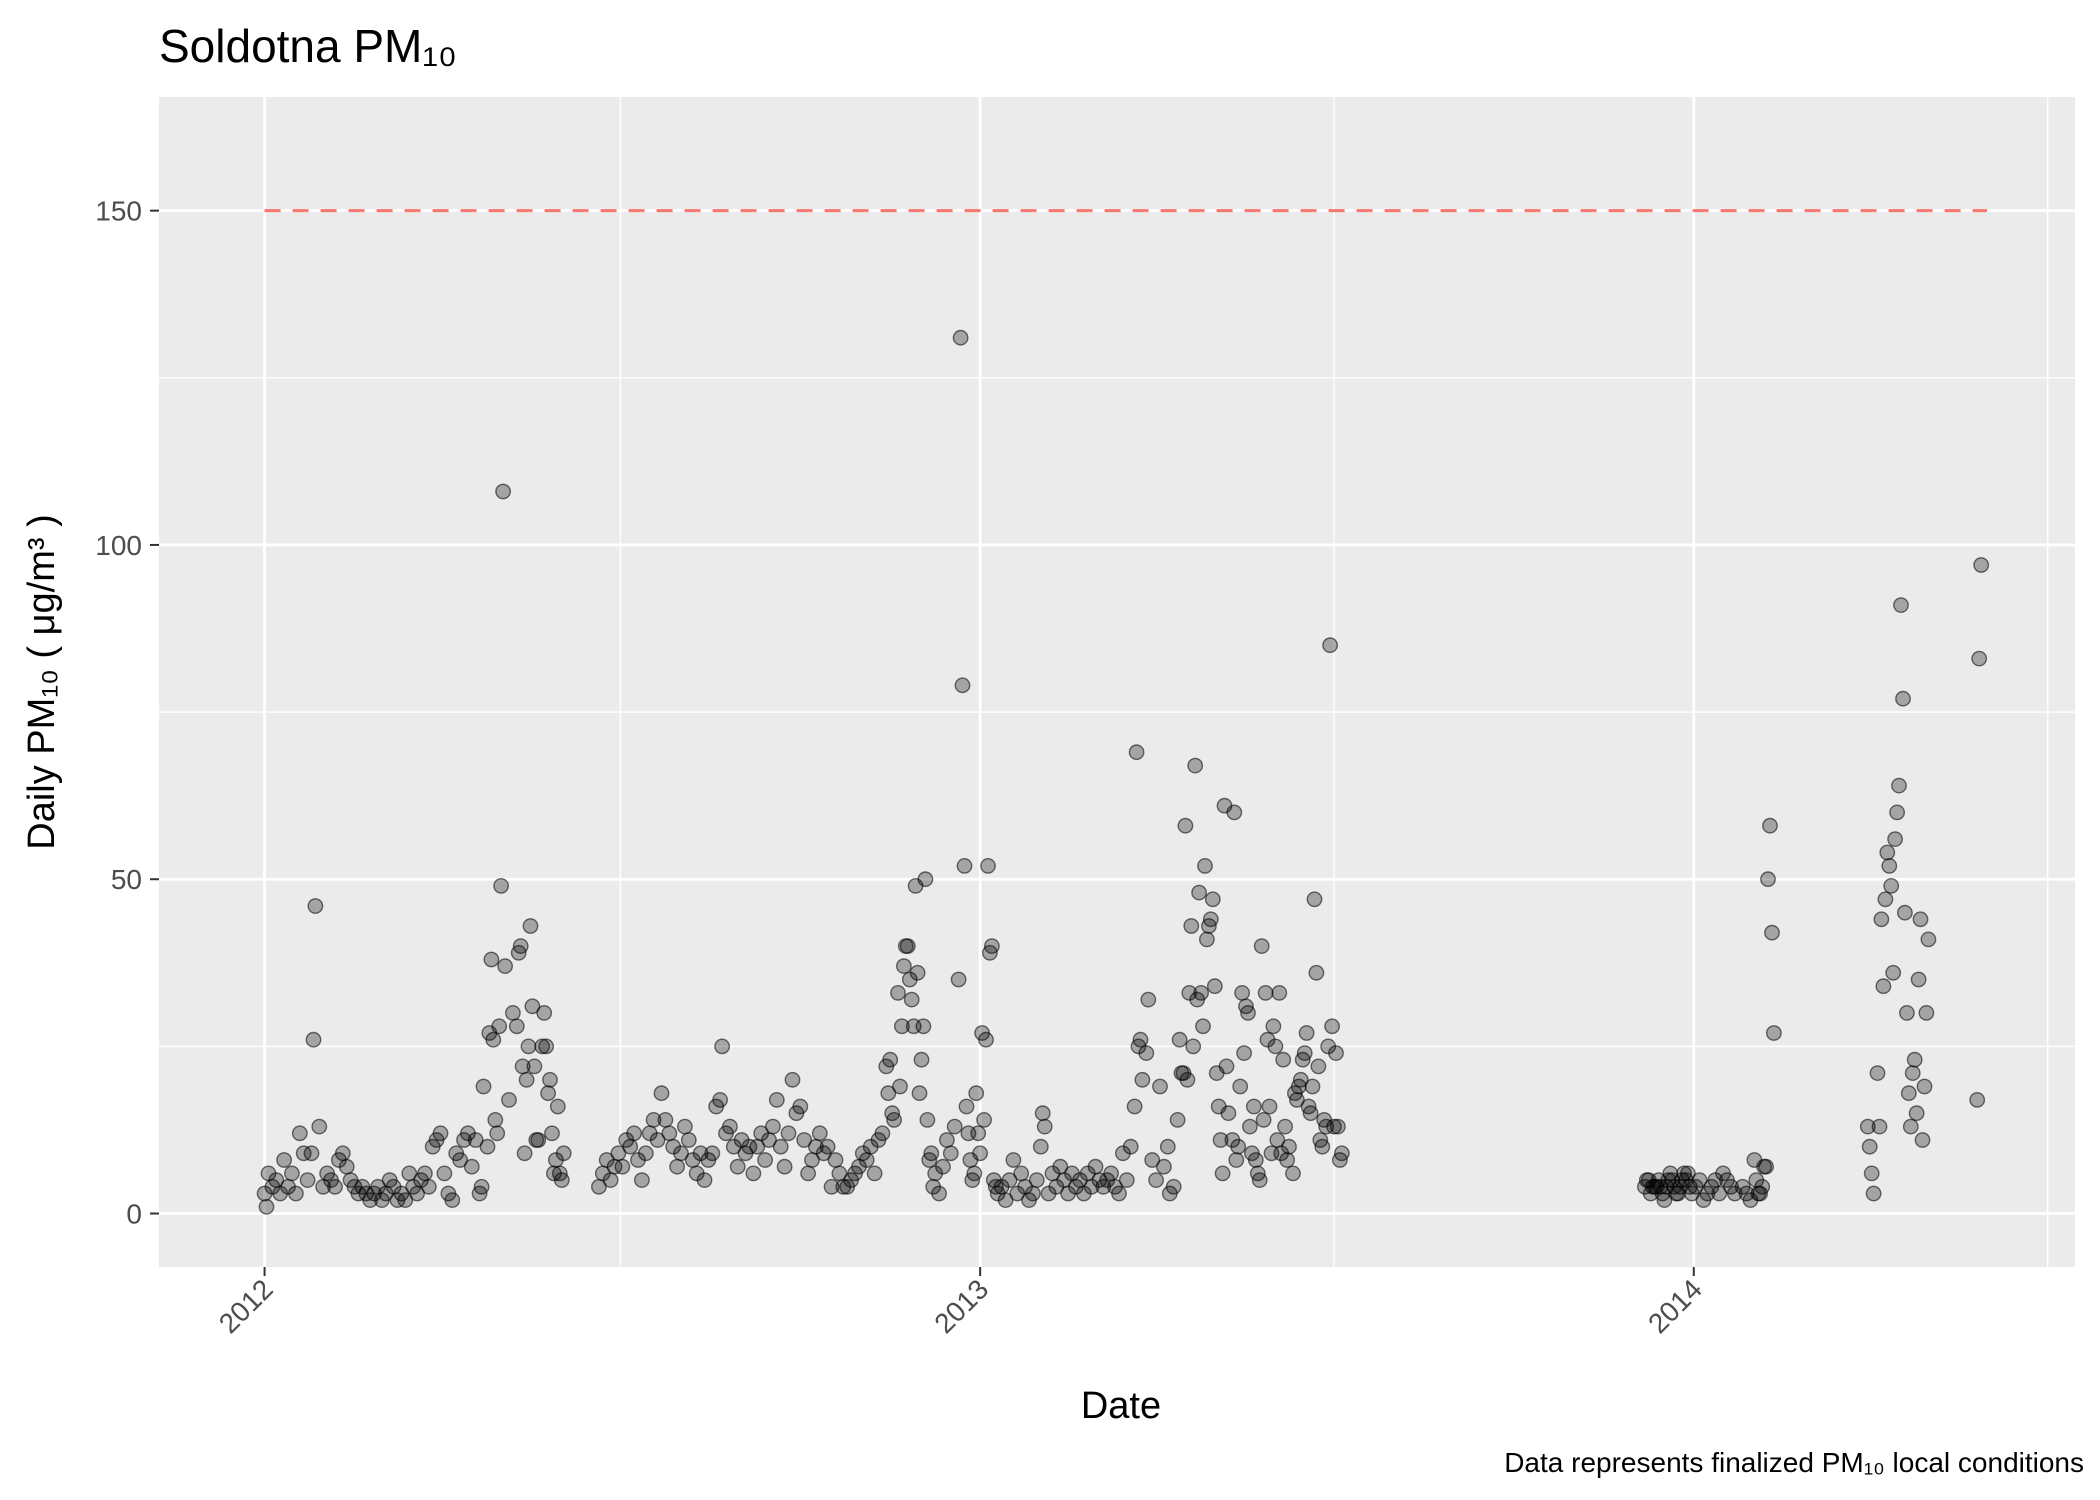 This screenshot has width=2100, height=1500. What do you see at coordinates (42, 682) in the screenshot?
I see `y-axis-title: Daily PM₁₀ ( μg/m³ )` at bounding box center [42, 682].